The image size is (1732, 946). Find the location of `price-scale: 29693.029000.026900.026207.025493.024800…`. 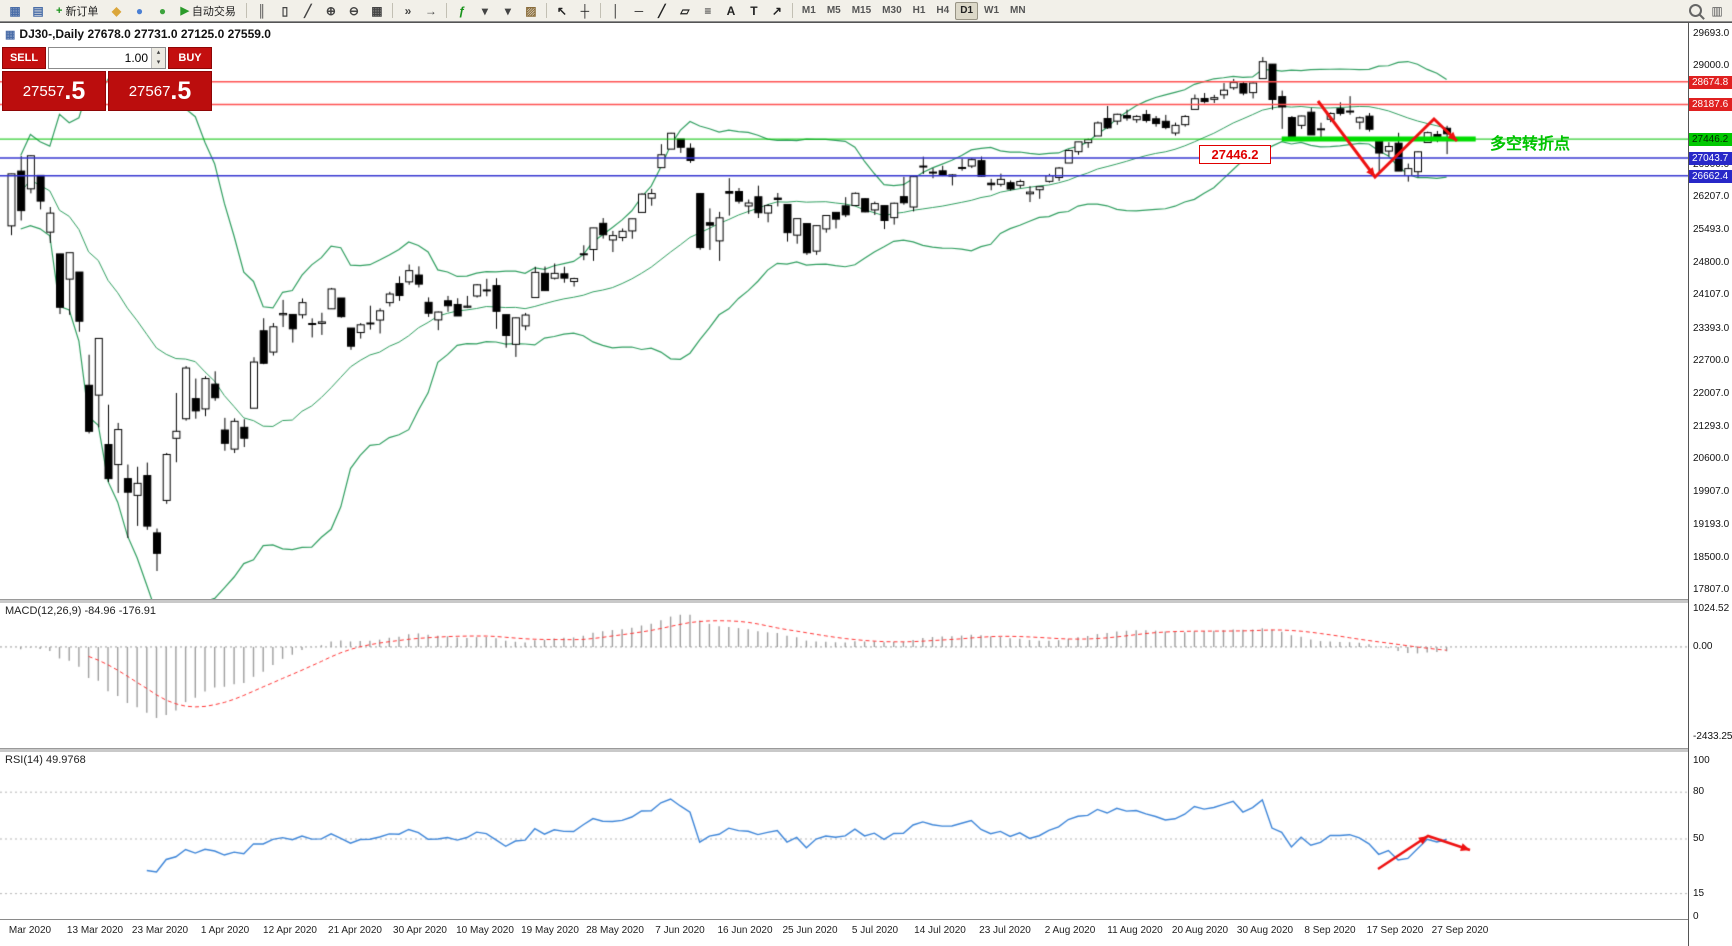

price-scale: 29693.029000.026900.026207.025493.024800… is located at coordinates (1710, 484).